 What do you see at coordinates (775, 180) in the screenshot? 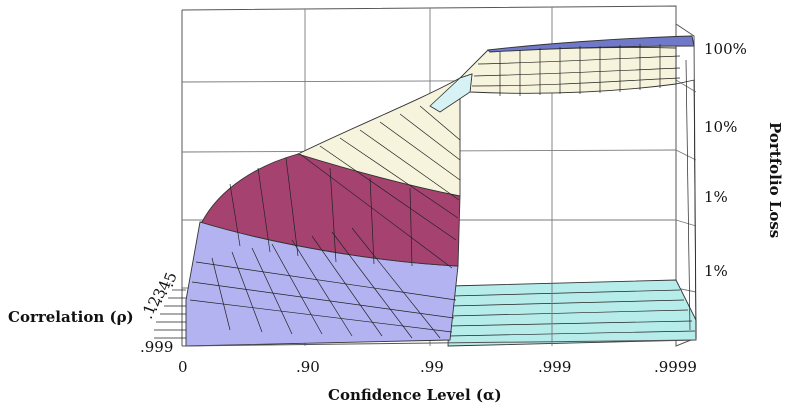
I see `z-axis-title: Portfolio Loss` at bounding box center [775, 180].